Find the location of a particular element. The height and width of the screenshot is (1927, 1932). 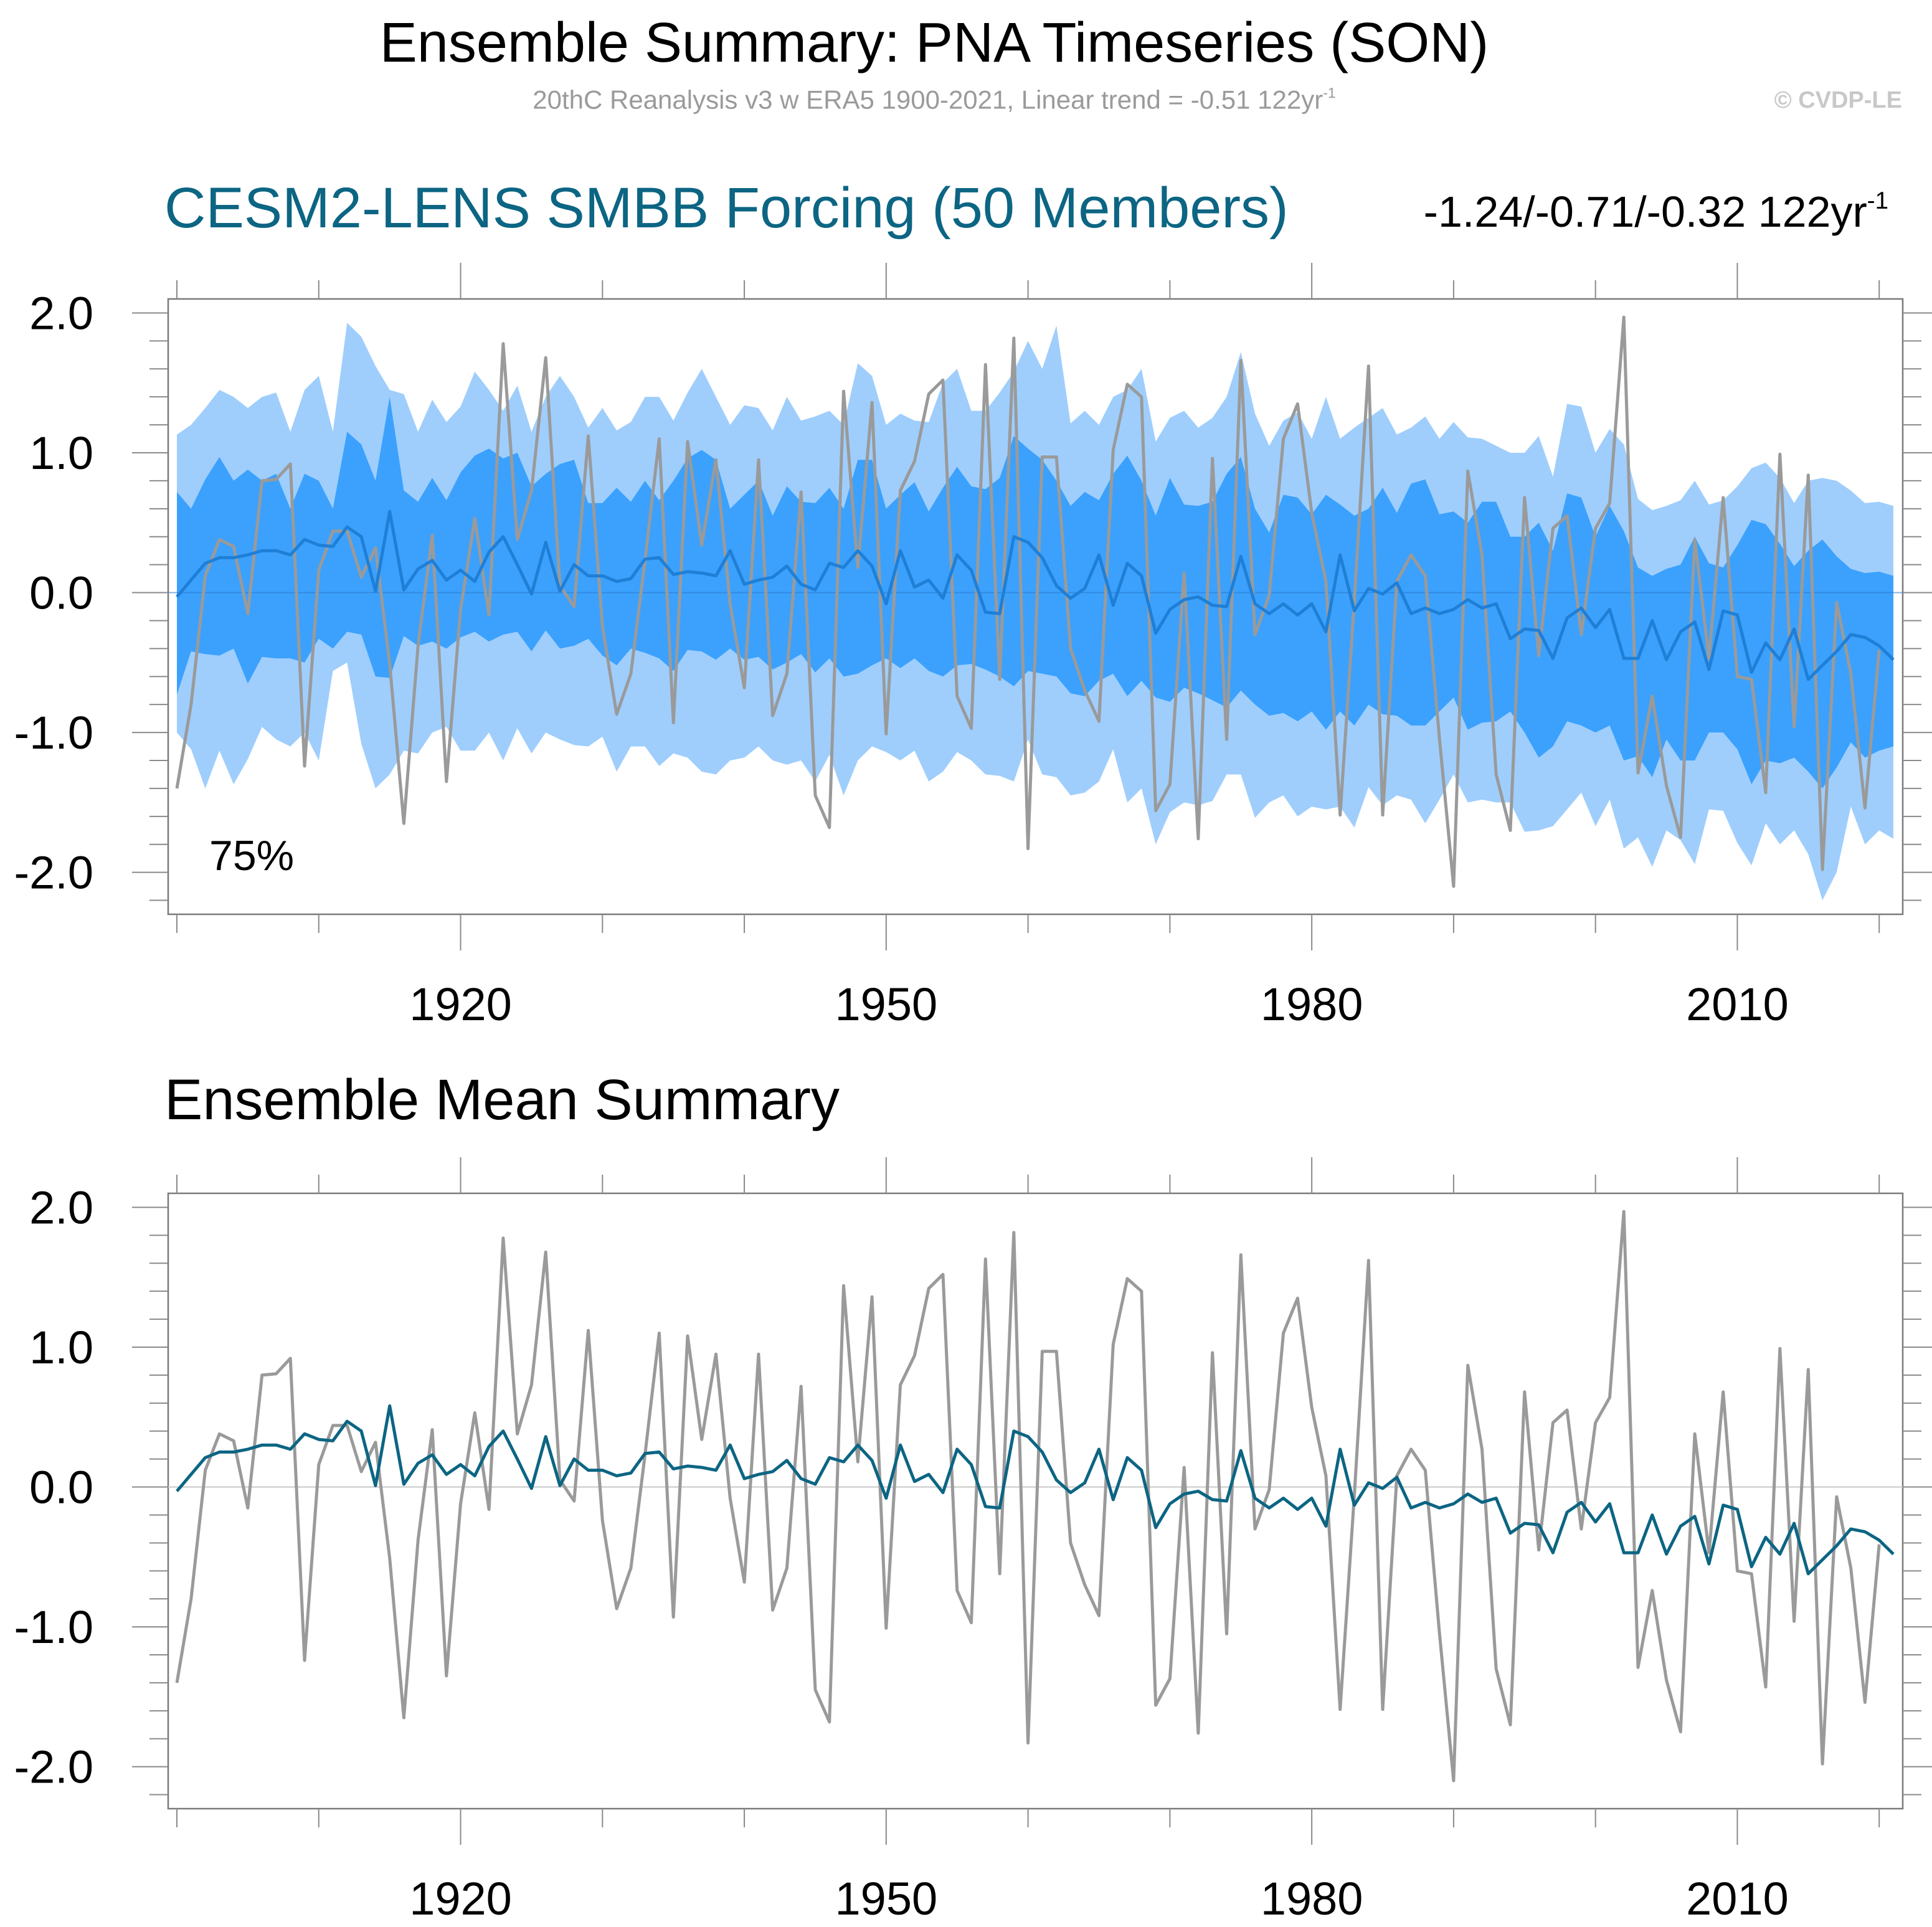

p2-ytick-label: 0.0 is located at coordinates (61, 1487).